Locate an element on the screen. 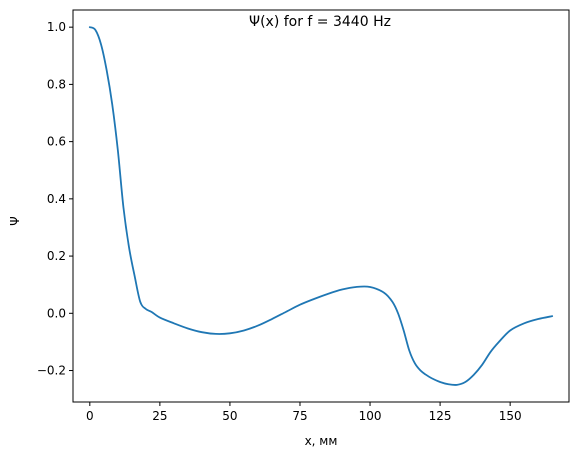 The height and width of the screenshot is (457, 578). y-tick-label: 0.6 is located at coordinates (56, 142).